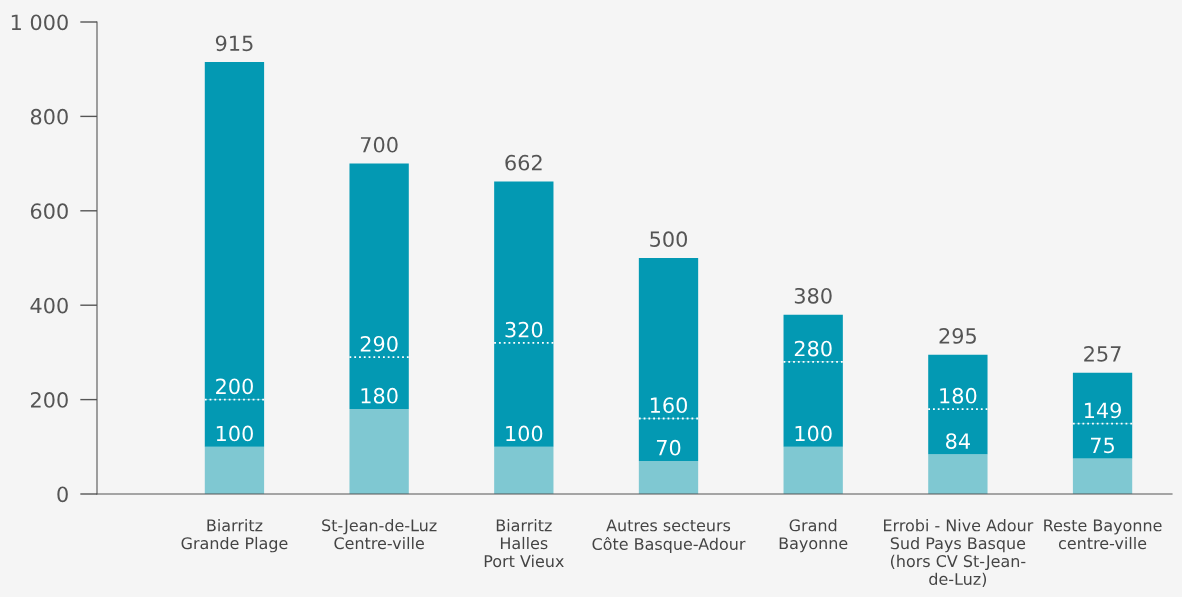  What do you see at coordinates (234, 43) in the screenshot?
I see `total-label: 915` at bounding box center [234, 43].